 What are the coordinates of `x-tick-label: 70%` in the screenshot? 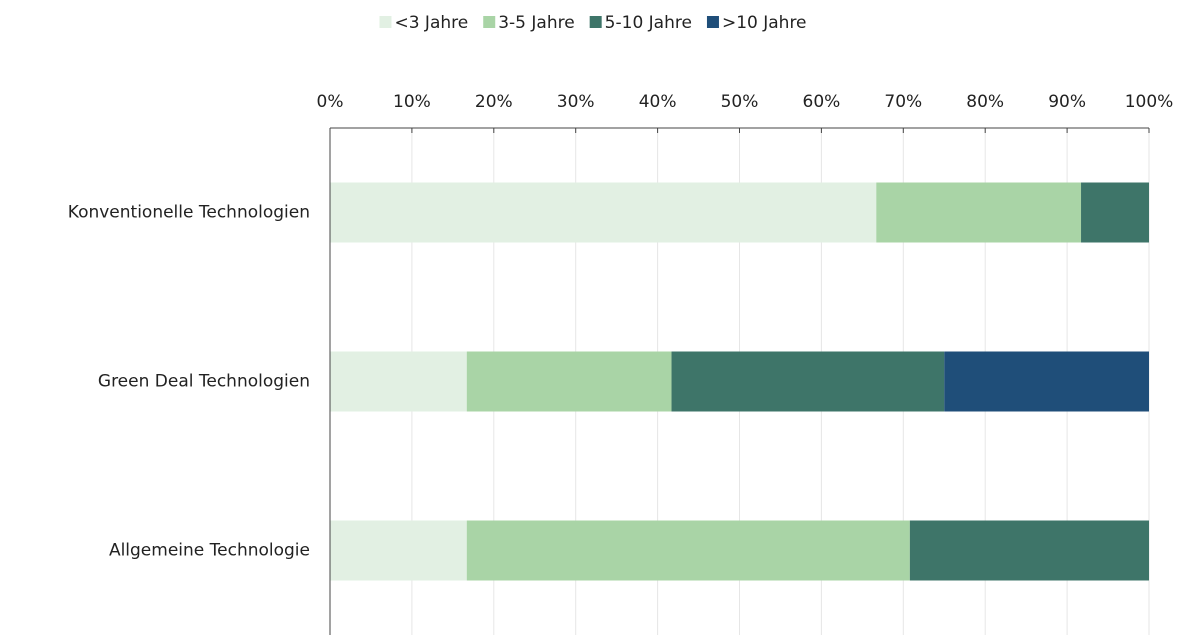 It's located at (903, 102).